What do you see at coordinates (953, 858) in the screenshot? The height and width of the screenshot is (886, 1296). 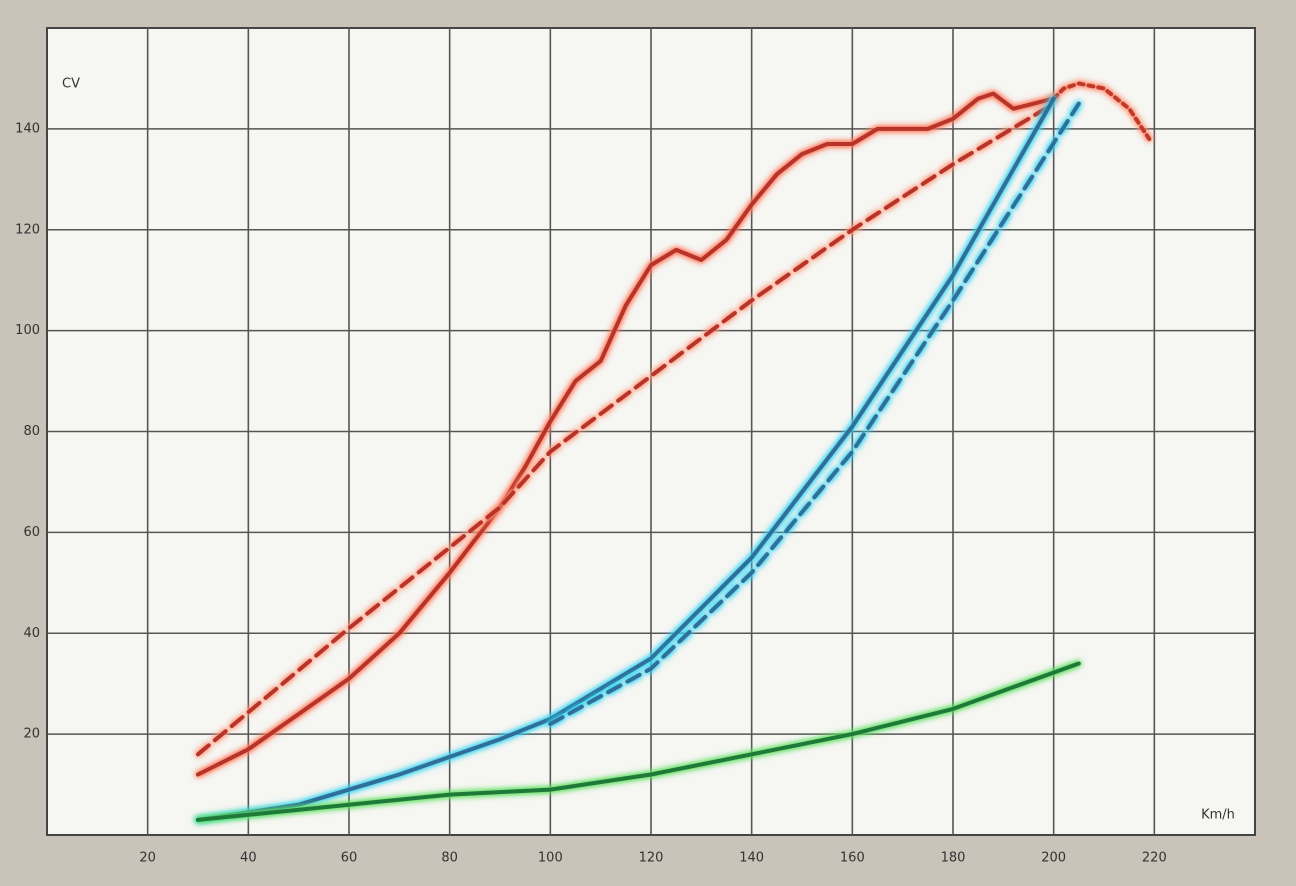 I see `x-tick-label: 180` at bounding box center [953, 858].